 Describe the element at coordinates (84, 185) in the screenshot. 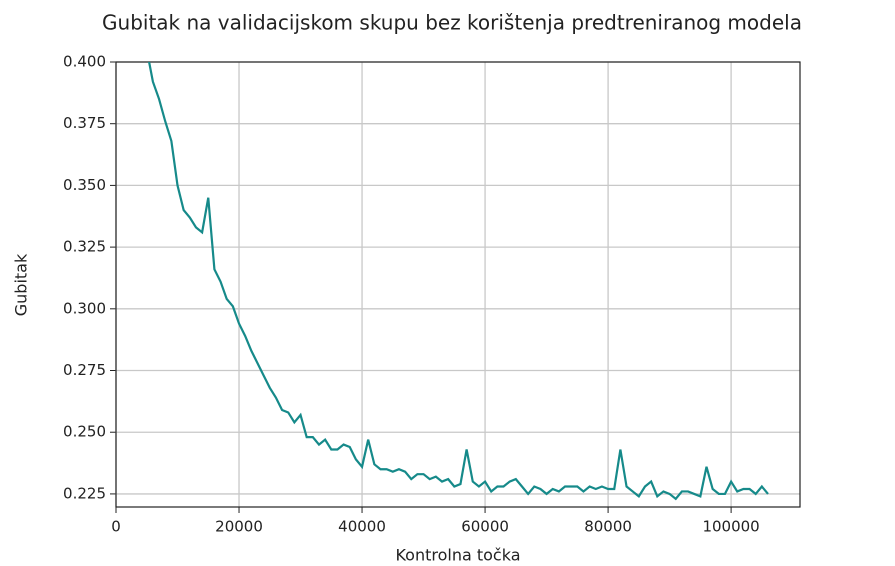

I see `y-tick-label: 0.350` at that location.